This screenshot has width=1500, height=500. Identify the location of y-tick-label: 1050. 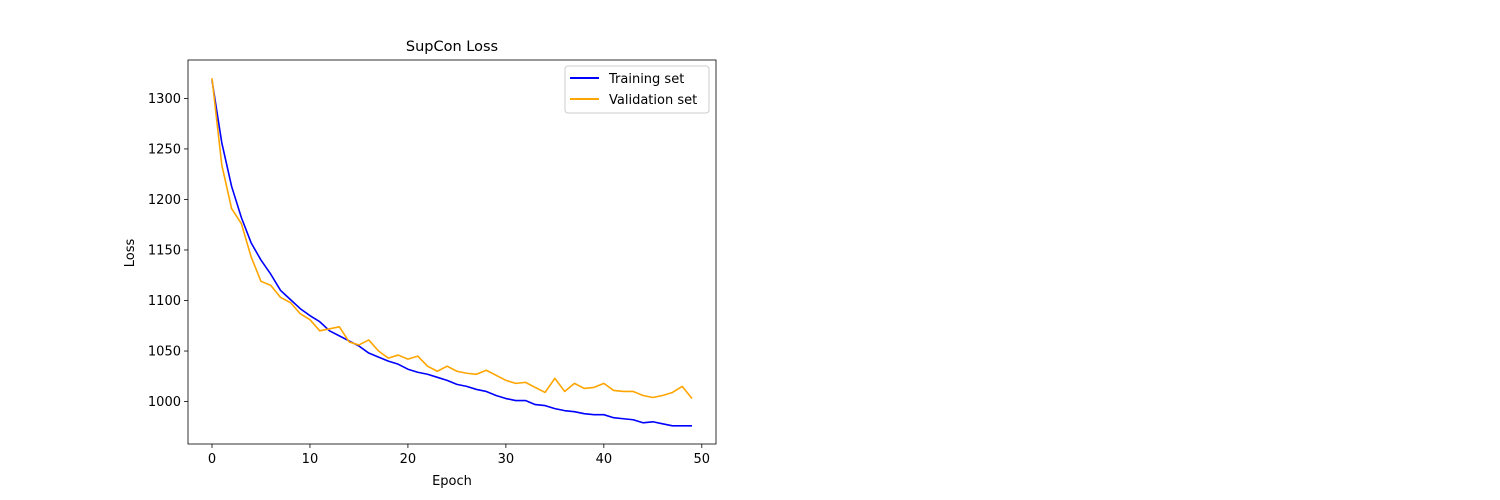
(164, 352).